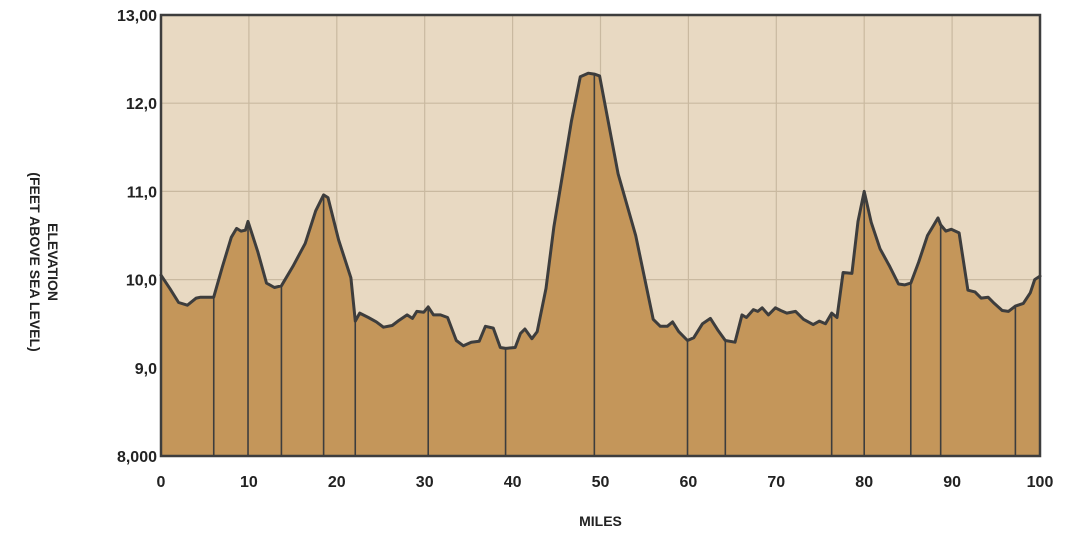 This screenshot has width=1072, height=535. I want to click on y-tick-label: 10,0, so click(141, 281).